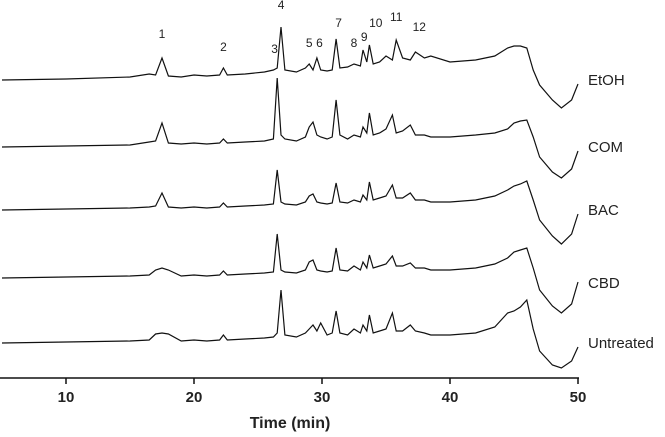  Describe the element at coordinates (354, 43) in the screenshot. I see `peak-label: 8` at that location.